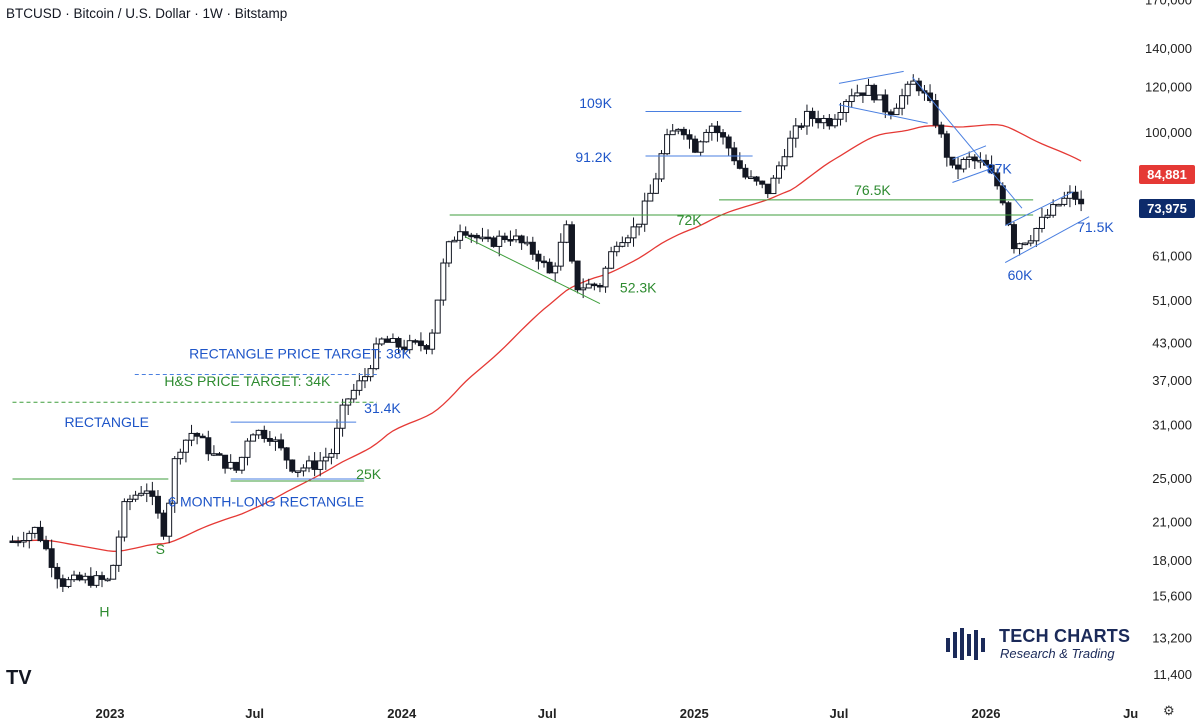 The image size is (1200, 723). I want to click on gear-icon: ⚙, so click(1169, 710).